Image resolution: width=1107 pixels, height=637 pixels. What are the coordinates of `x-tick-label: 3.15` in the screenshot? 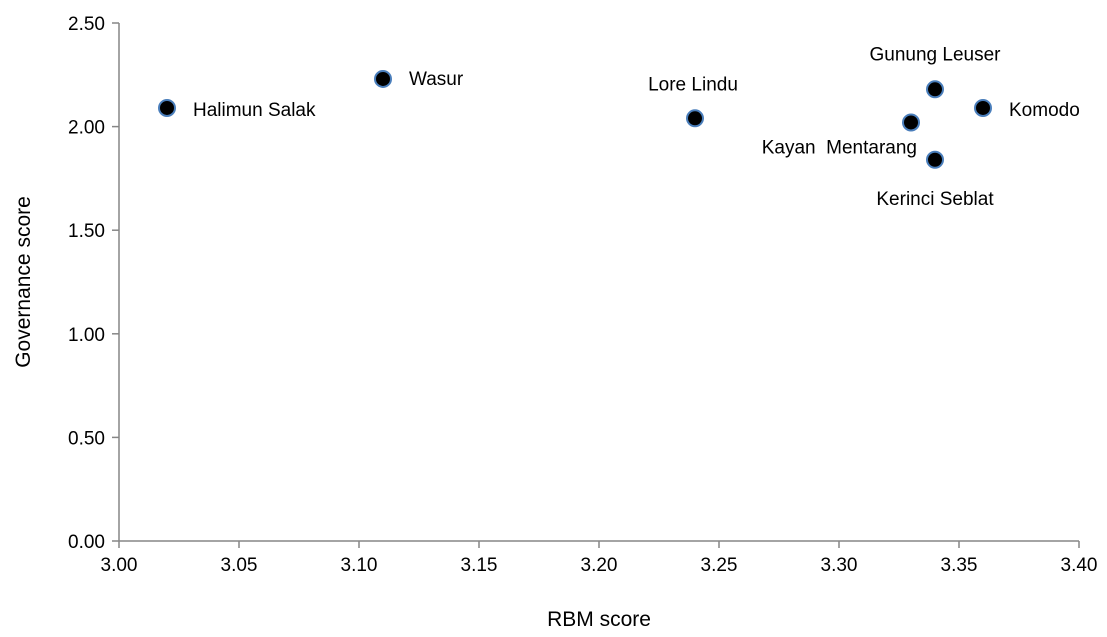 It's located at (479, 565).